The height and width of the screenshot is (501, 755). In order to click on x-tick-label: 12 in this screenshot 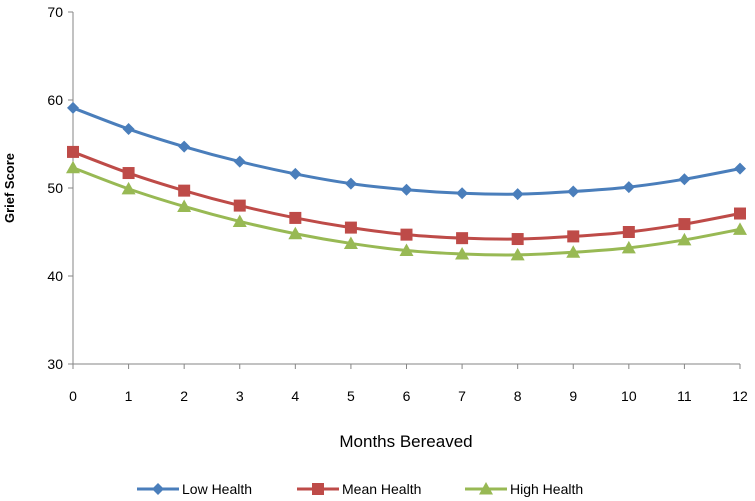, I will do `click(740, 396)`.